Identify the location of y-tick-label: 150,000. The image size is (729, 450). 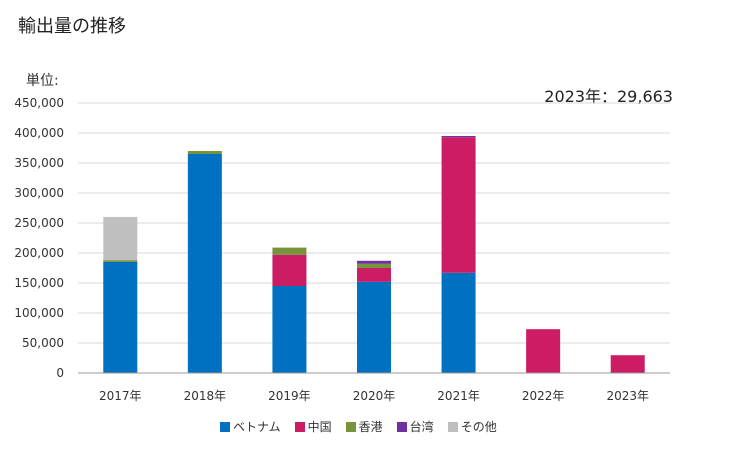
(39, 283).